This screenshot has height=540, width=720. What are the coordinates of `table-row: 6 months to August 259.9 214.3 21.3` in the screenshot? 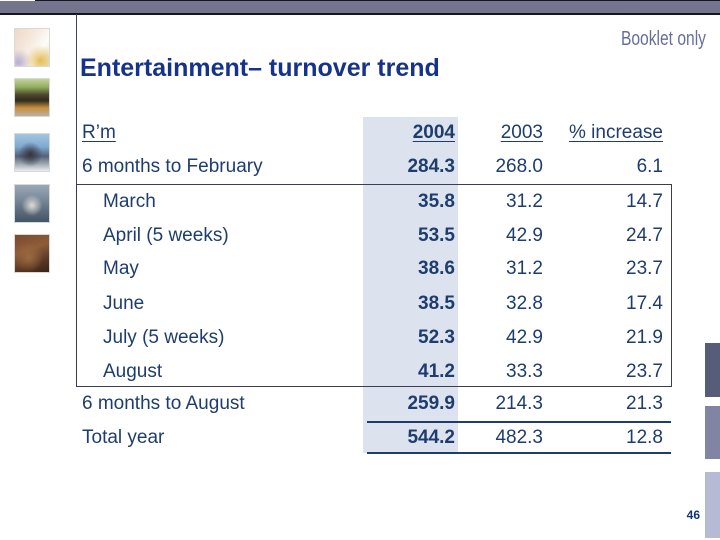 It's located at (360, 404).